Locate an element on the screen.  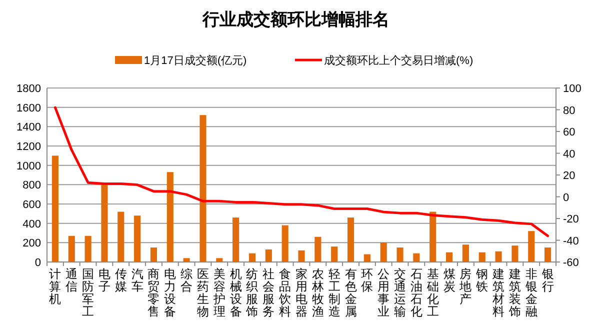
y2-tick-label: 80 is located at coordinates (569, 110).